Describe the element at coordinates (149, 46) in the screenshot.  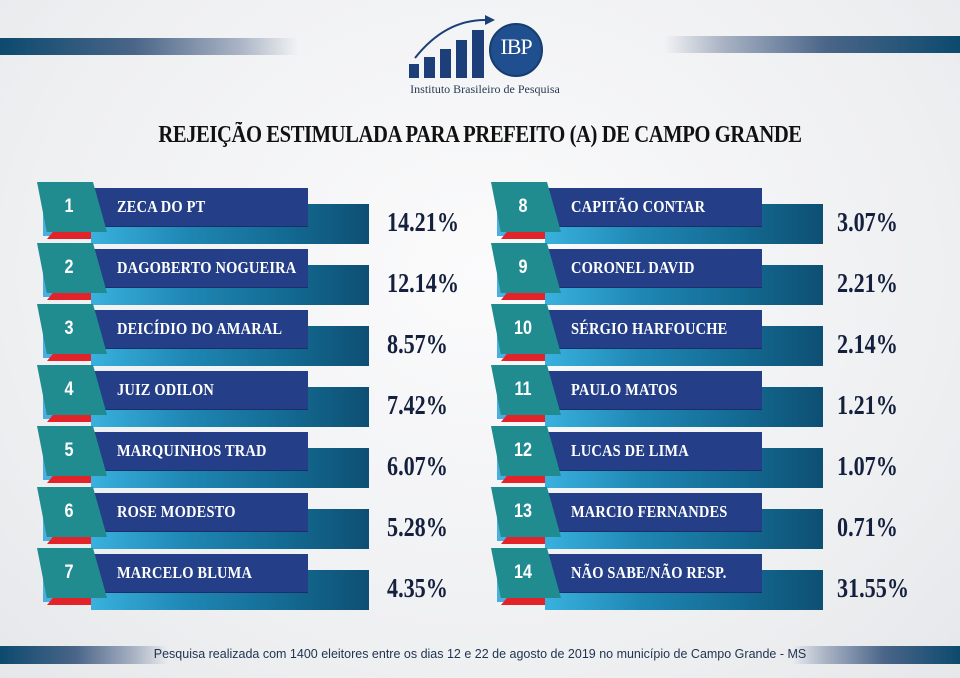
I see `decorative-bar-top-left` at that location.